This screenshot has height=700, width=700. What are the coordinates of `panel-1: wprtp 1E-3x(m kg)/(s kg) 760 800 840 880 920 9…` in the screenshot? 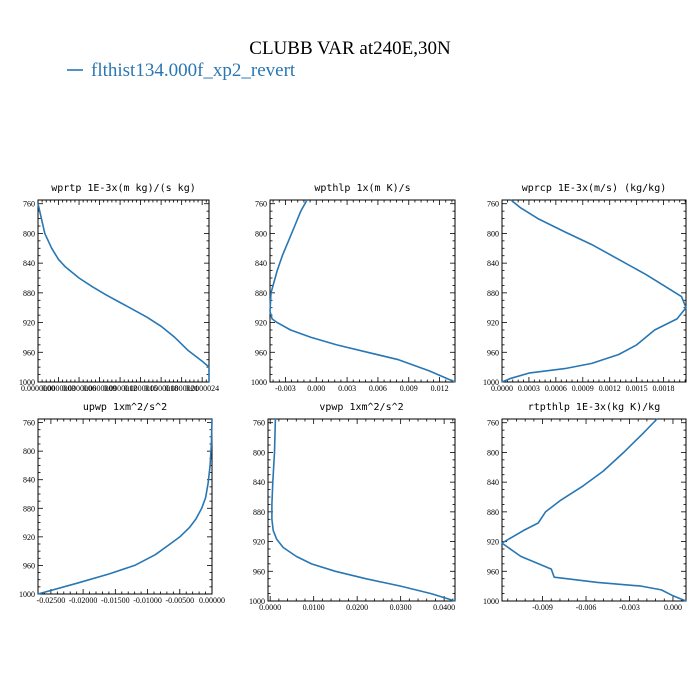 It's located at (119, 288).